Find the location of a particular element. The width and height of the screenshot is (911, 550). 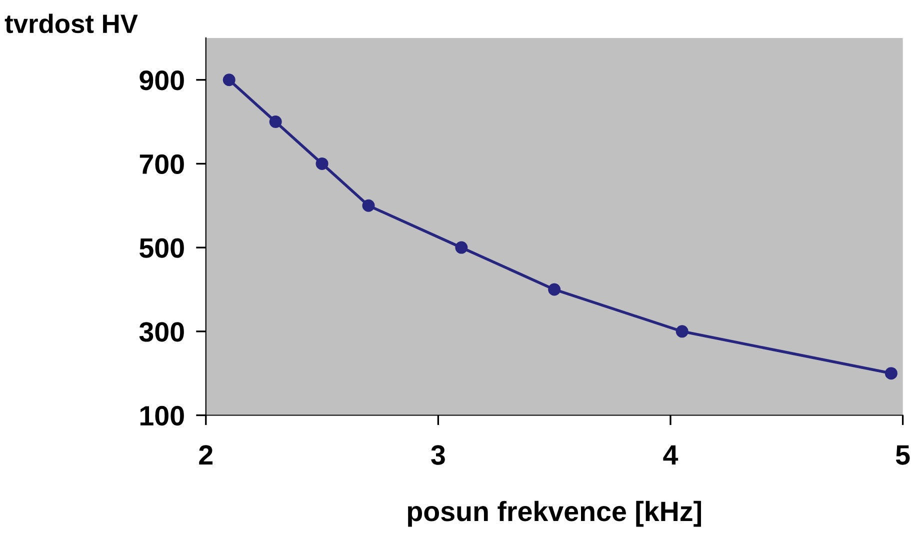

y-tick-label: 100 is located at coordinates (162, 416).